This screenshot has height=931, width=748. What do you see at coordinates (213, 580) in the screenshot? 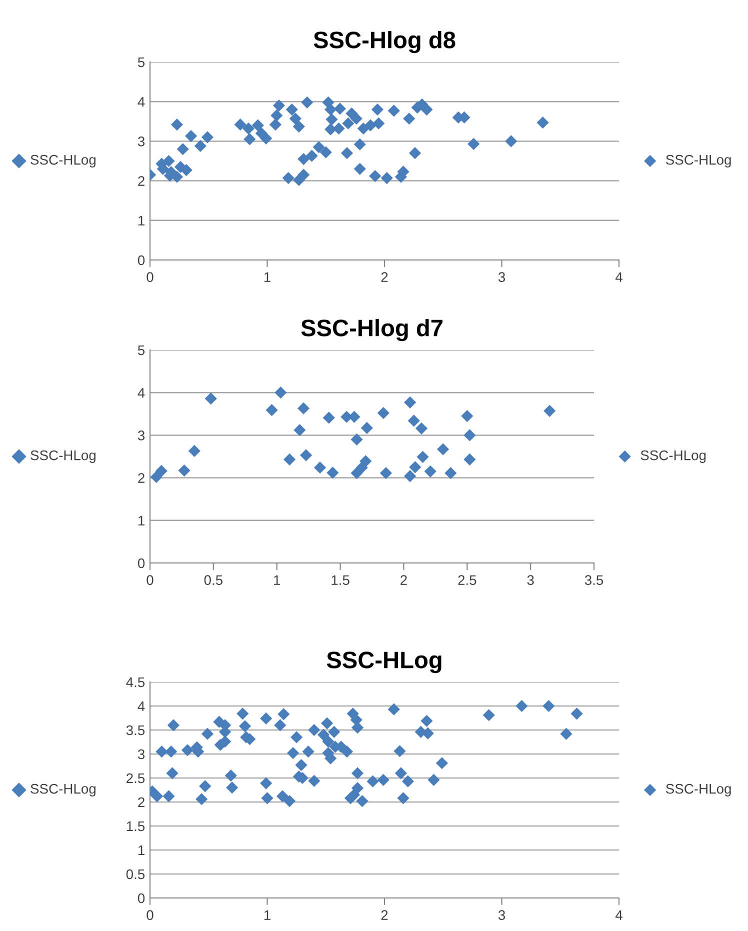
I see `x-tick-label: 0.5` at bounding box center [213, 580].